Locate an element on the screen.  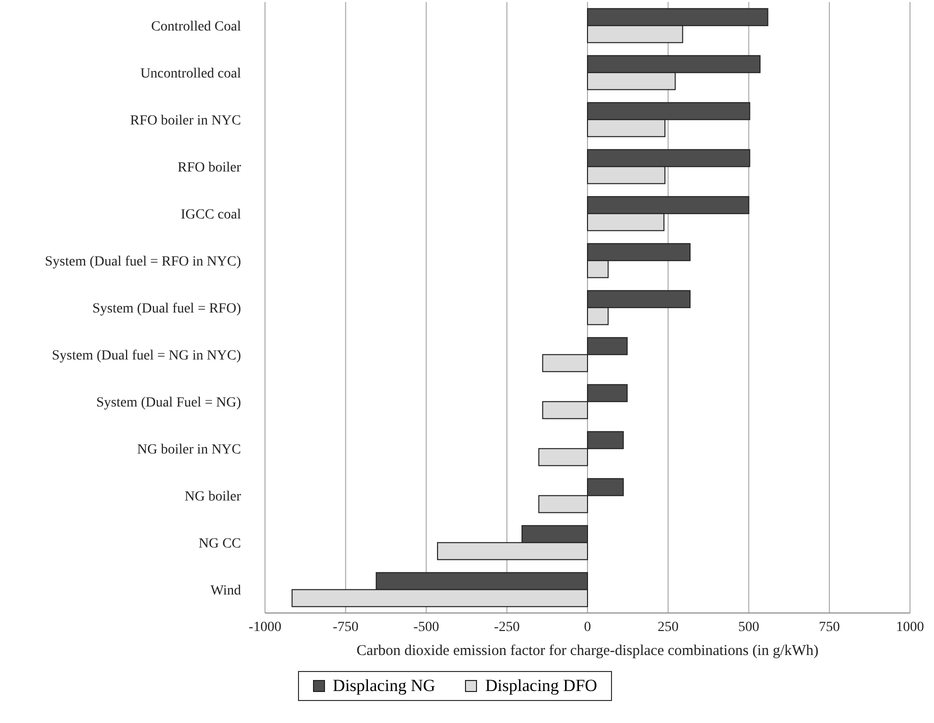
y-tick-label: System (Dual Fuel = NG) is located at coordinates (169, 402).